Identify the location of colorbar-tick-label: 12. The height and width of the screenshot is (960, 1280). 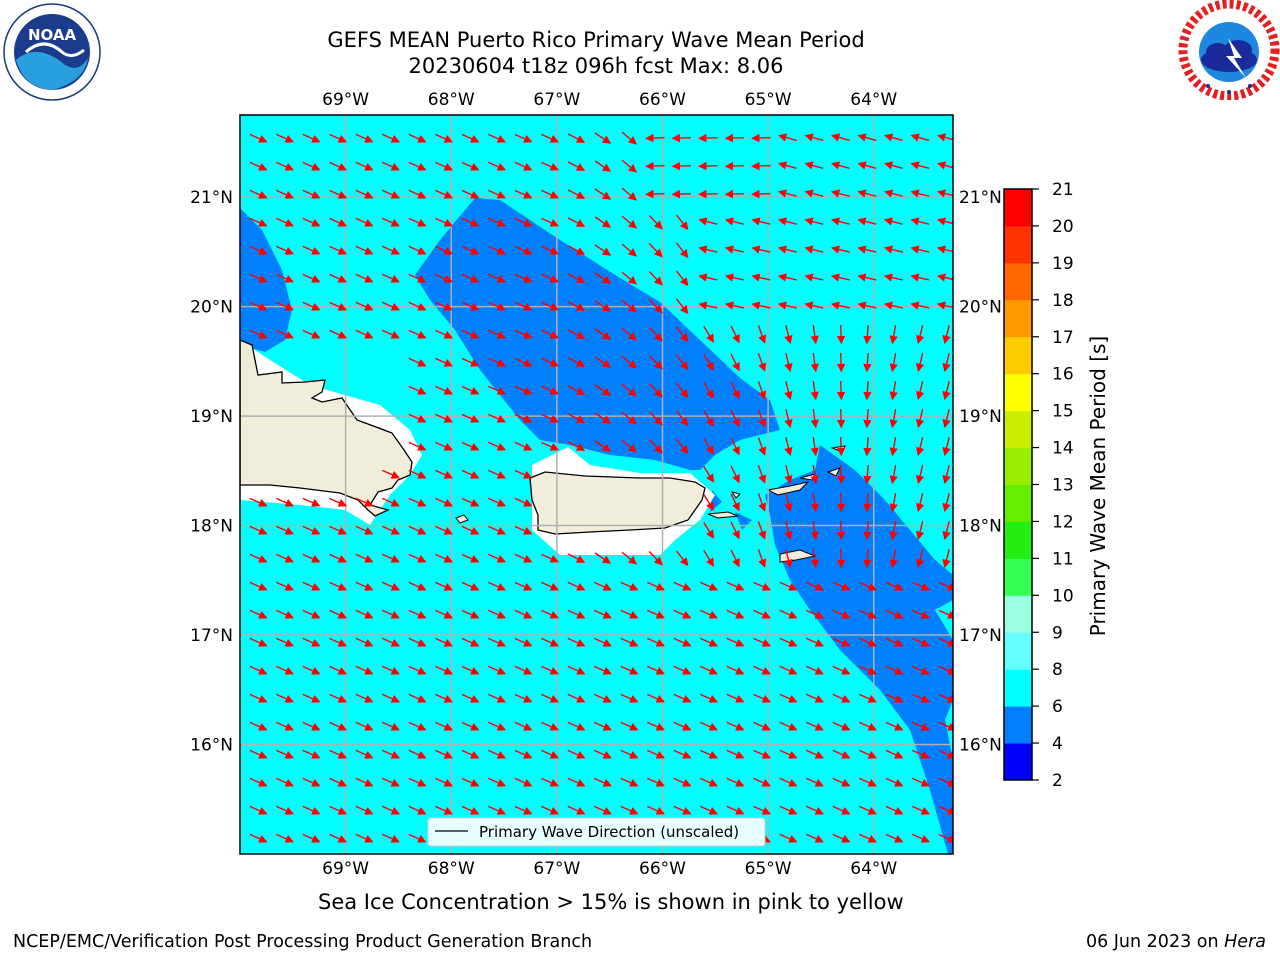
(1063, 522).